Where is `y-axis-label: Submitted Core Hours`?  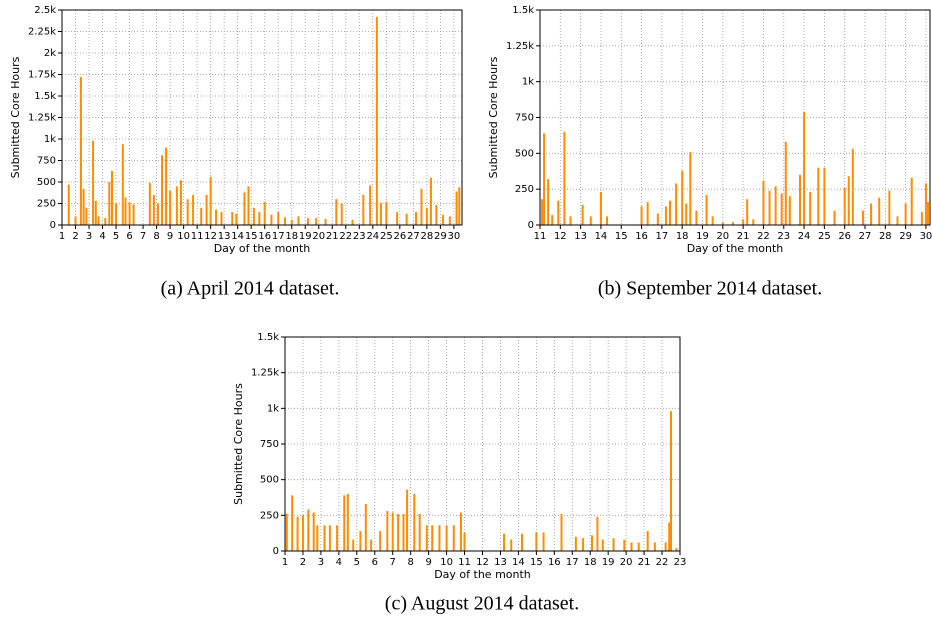
y-axis-label: Submitted Core Hours is located at coordinates (493, 117).